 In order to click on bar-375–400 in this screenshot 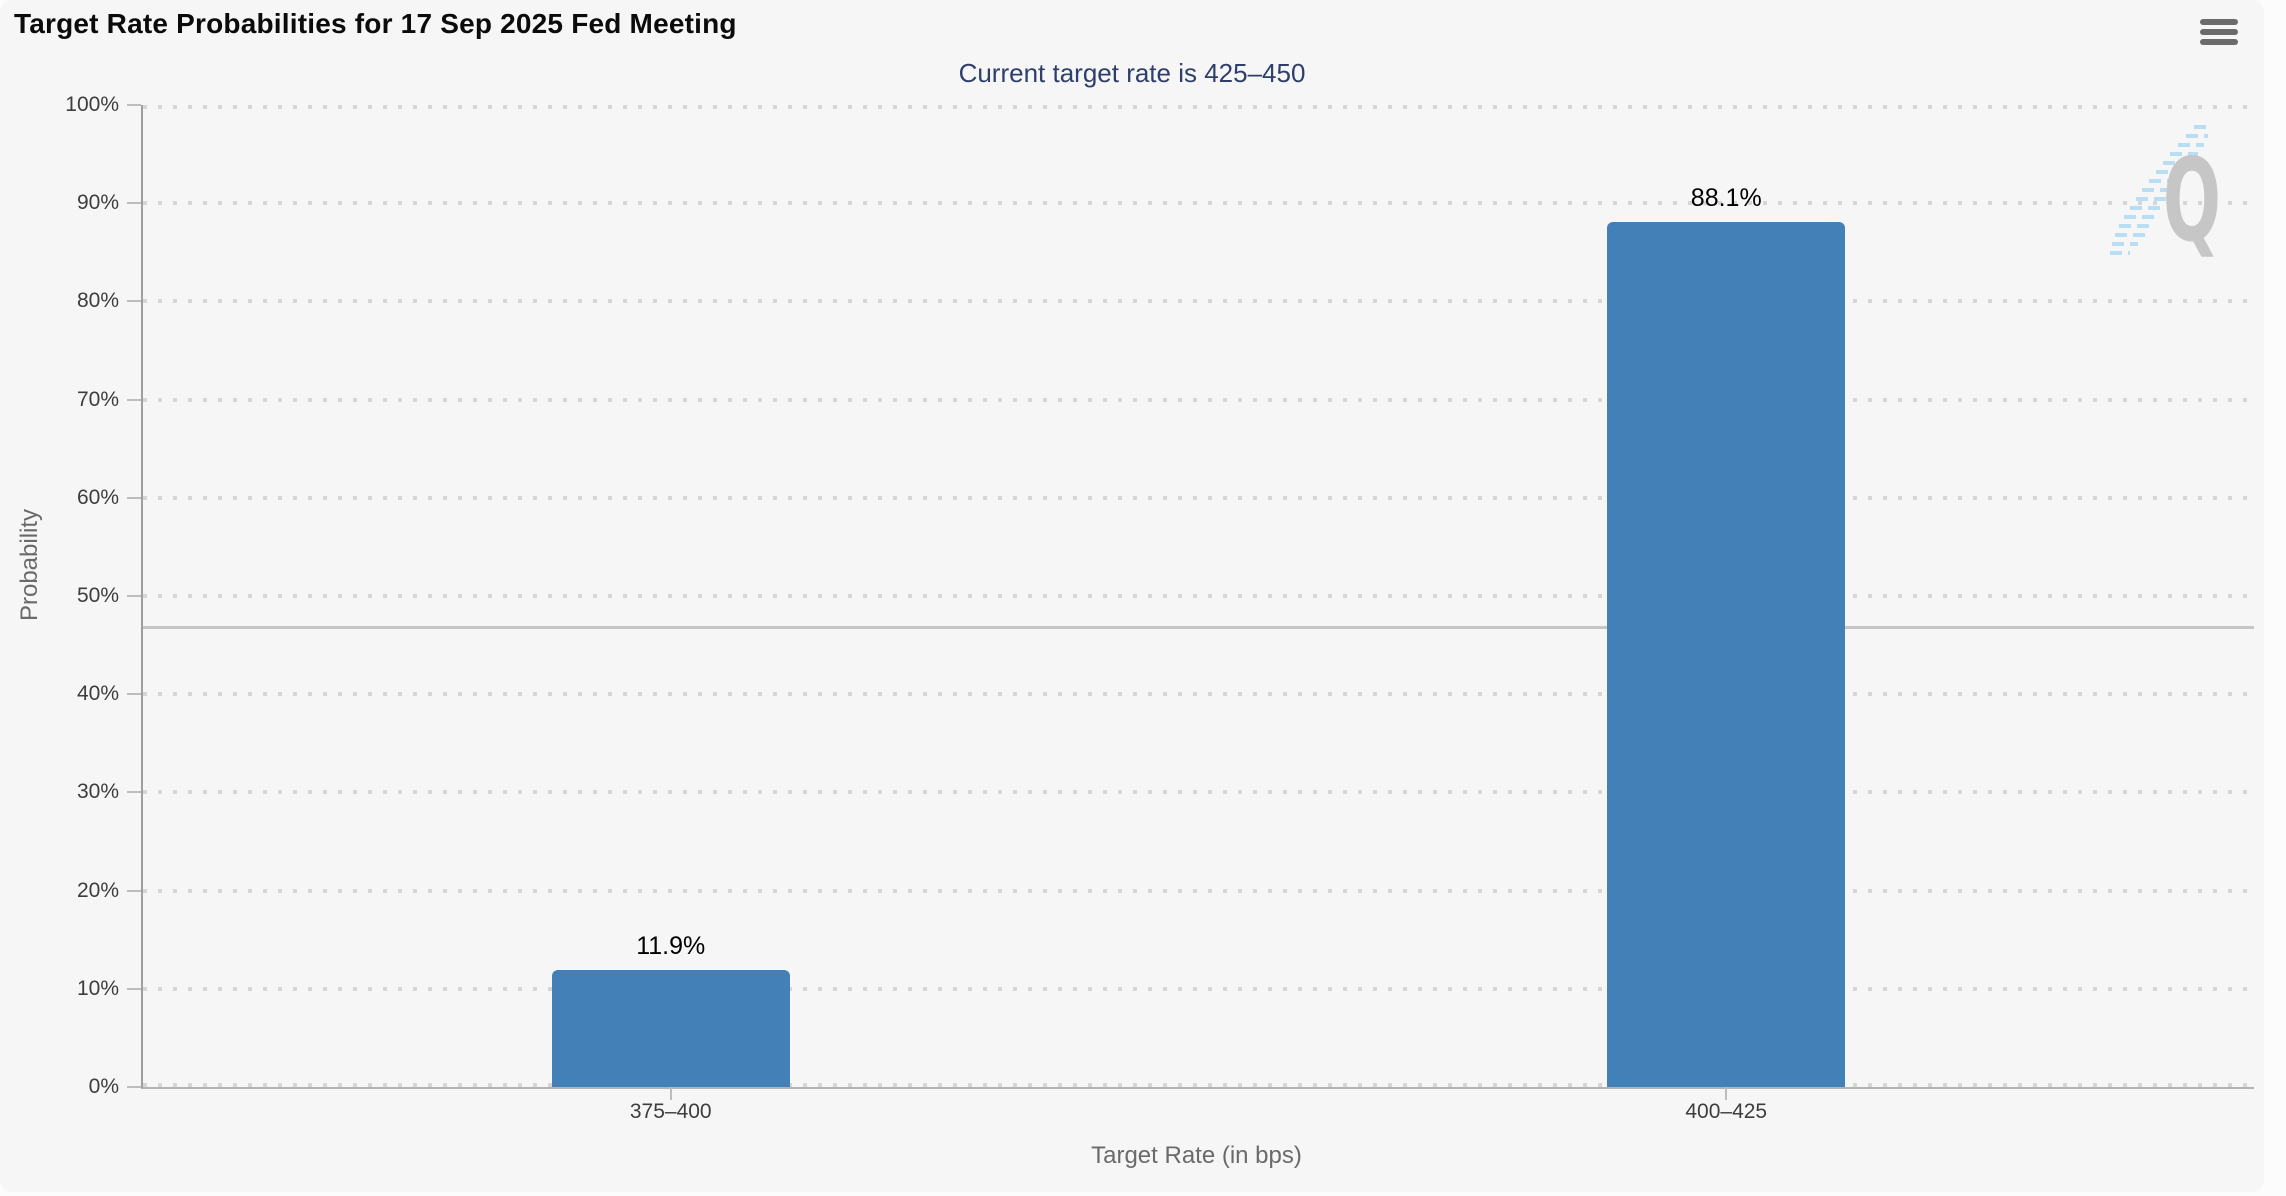, I will do `click(670, 1028)`.